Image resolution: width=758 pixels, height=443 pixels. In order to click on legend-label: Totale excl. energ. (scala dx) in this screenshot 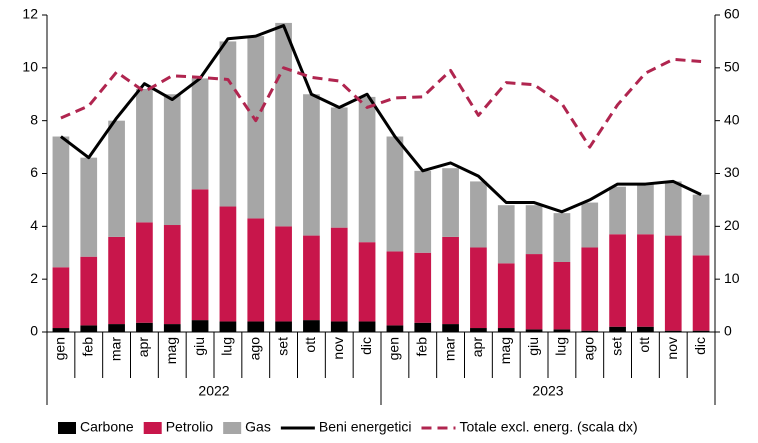, I will do `click(548, 427)`.